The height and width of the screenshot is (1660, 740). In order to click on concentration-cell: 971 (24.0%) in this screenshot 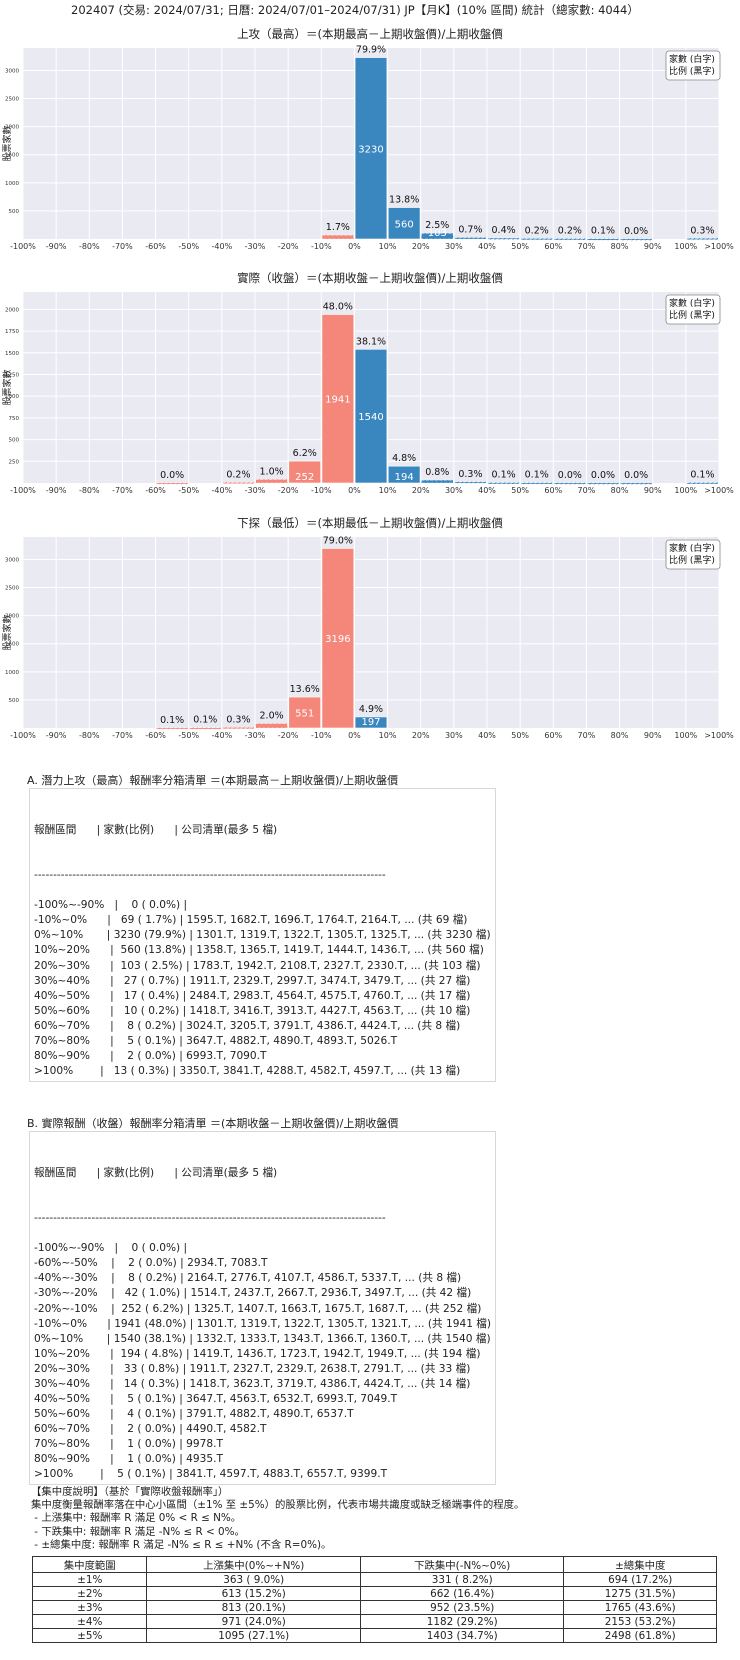, I will do `click(253, 1621)`.